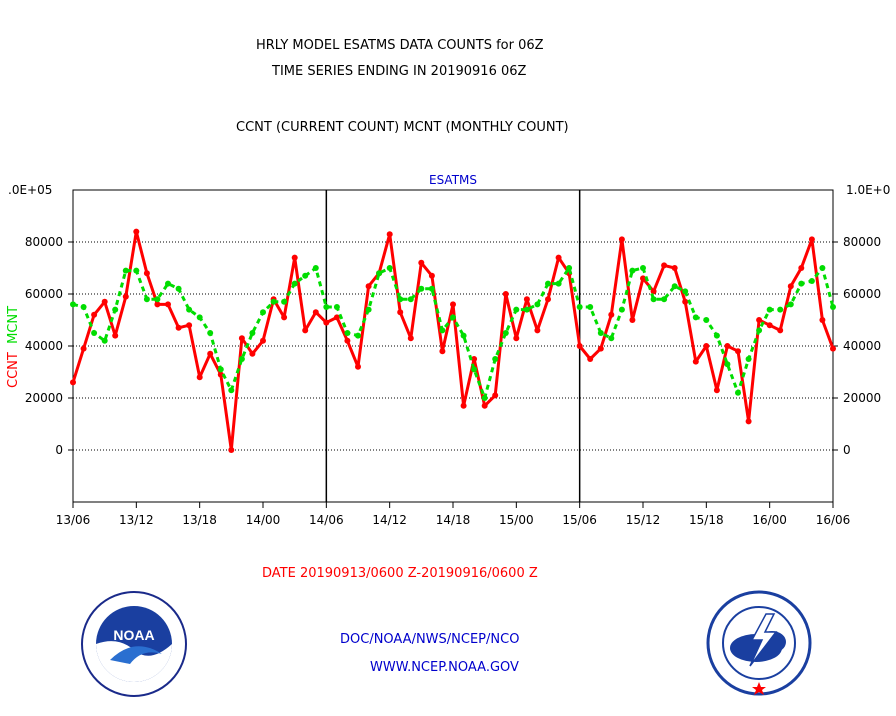 This screenshot has width=896, height=716. I want to click on y-tick-label-right: 60000, so click(862, 294).